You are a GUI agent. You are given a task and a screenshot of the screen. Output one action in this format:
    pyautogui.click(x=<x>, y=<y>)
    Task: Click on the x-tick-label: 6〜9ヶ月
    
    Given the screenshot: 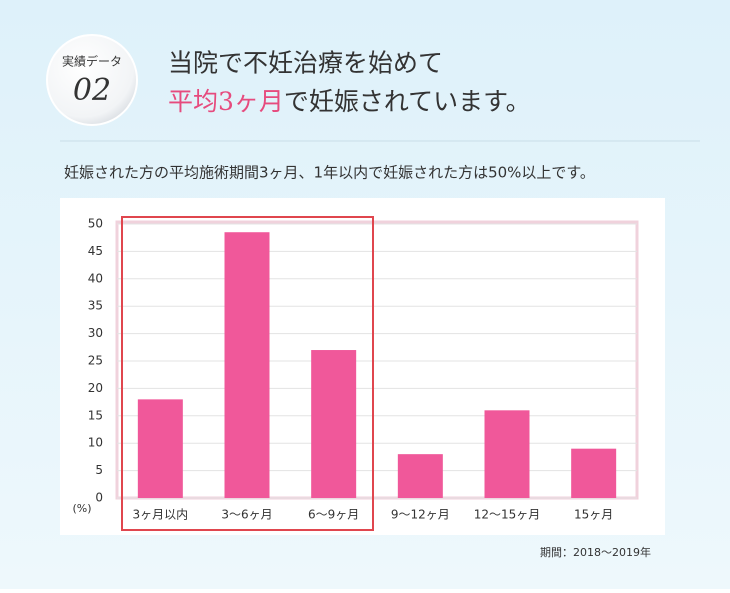 What is the action you would take?
    pyautogui.click(x=333, y=515)
    